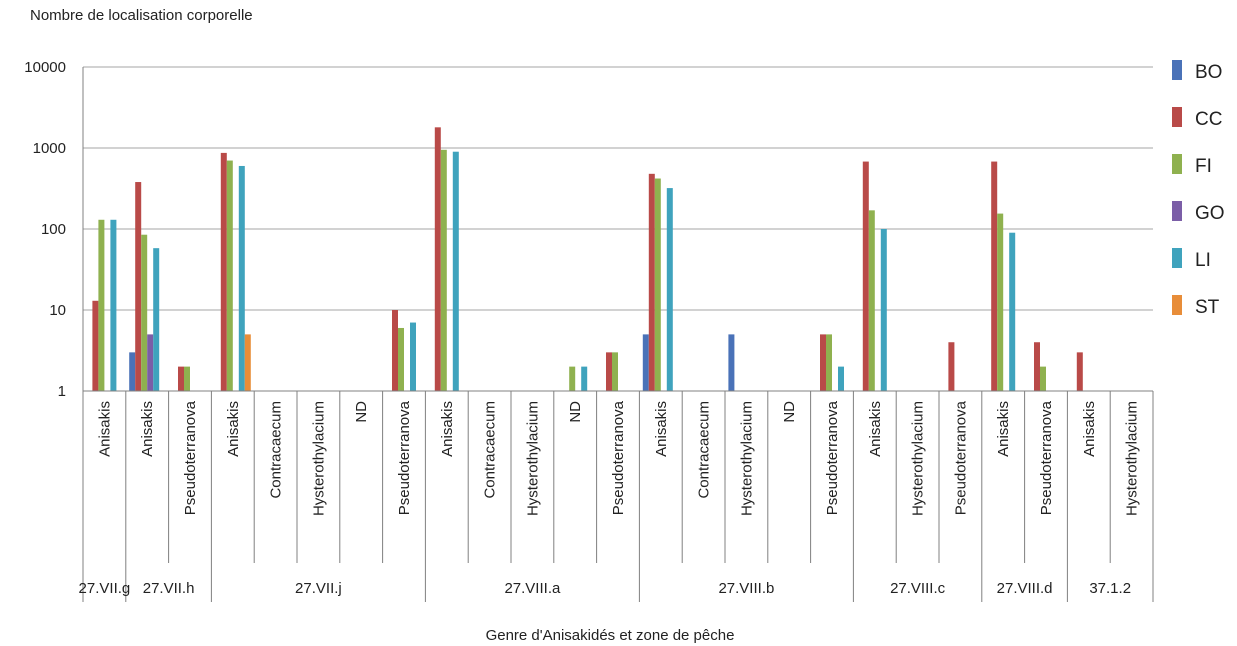 Image resolution: width=1237 pixels, height=646 pixels. I want to click on legend-label-fi: FI, so click(1203, 166).